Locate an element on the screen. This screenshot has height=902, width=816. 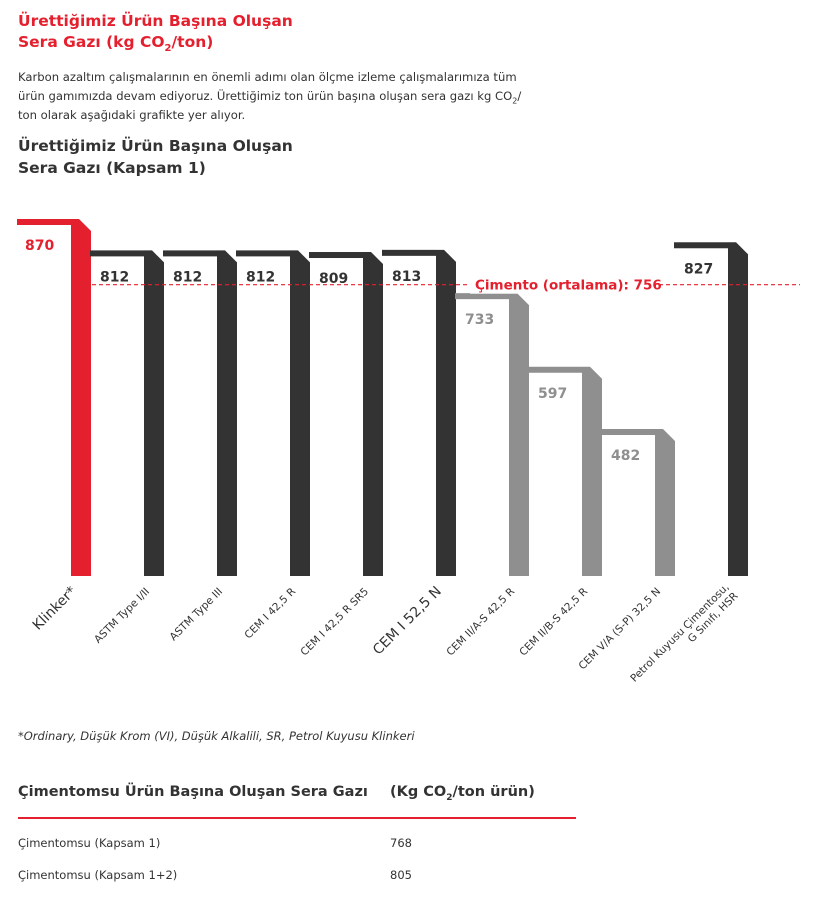
bar: 733 is located at coordinates (492, 434).